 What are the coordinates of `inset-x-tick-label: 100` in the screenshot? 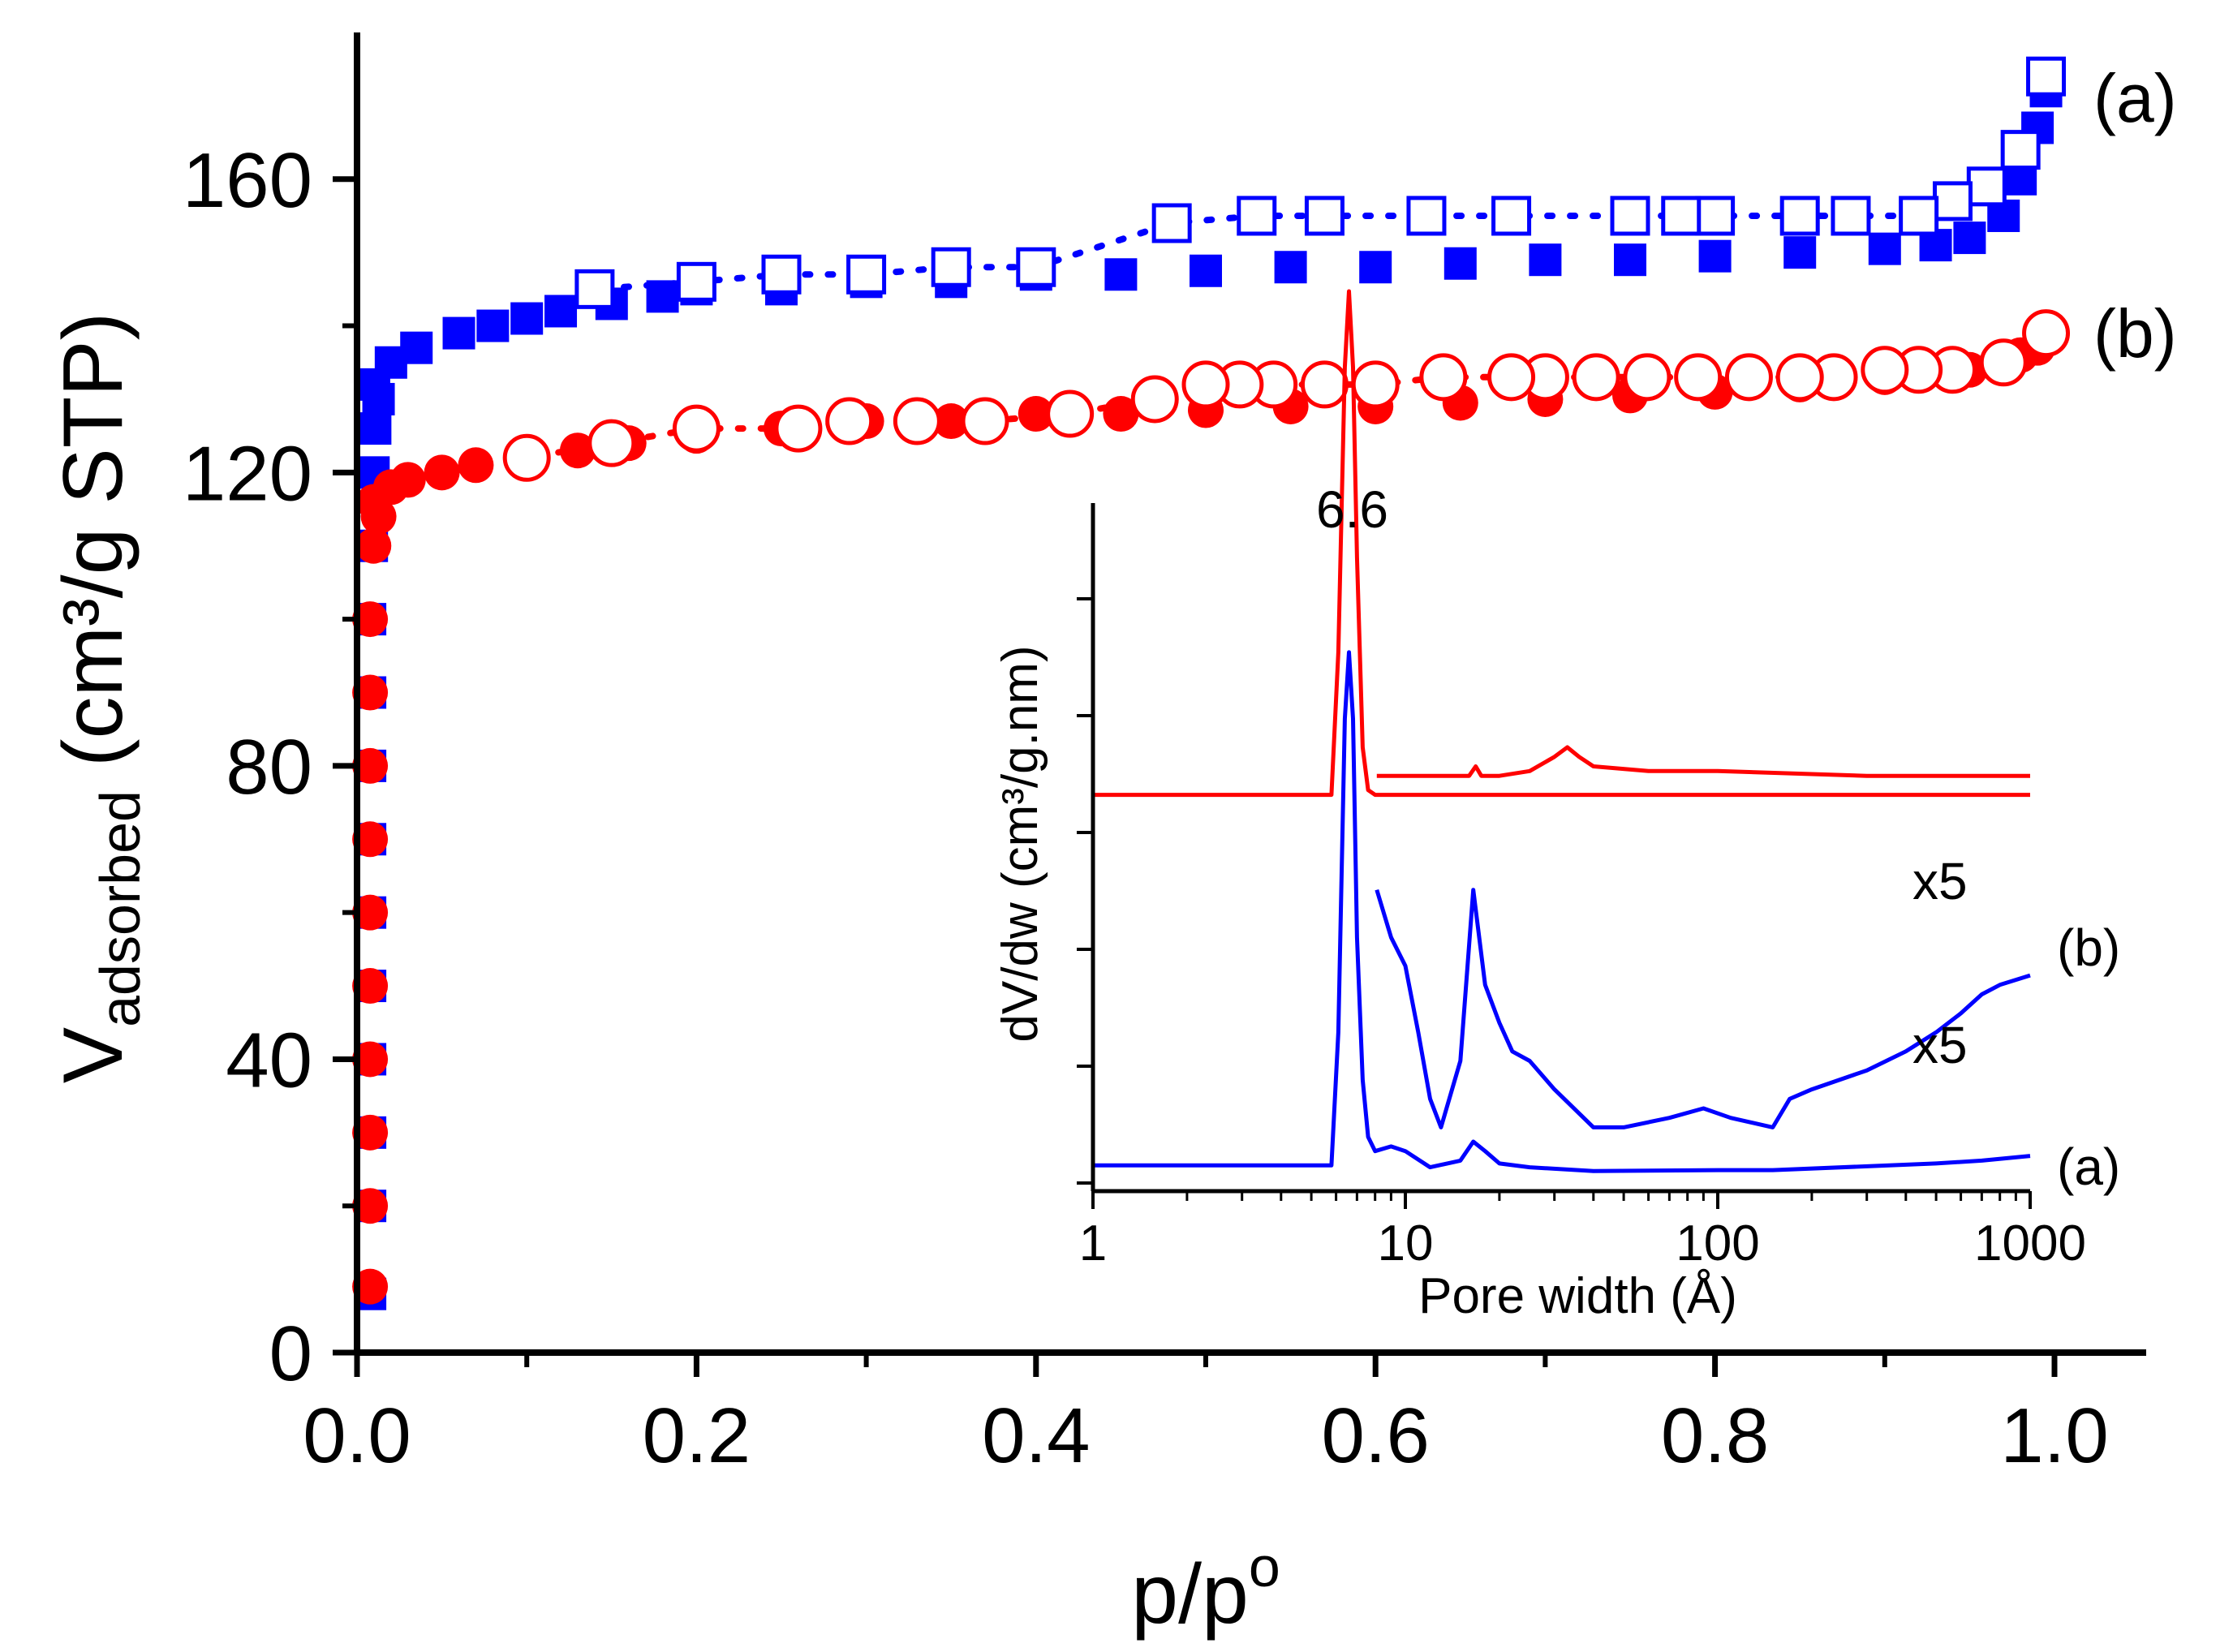 It's located at (1717, 1243).